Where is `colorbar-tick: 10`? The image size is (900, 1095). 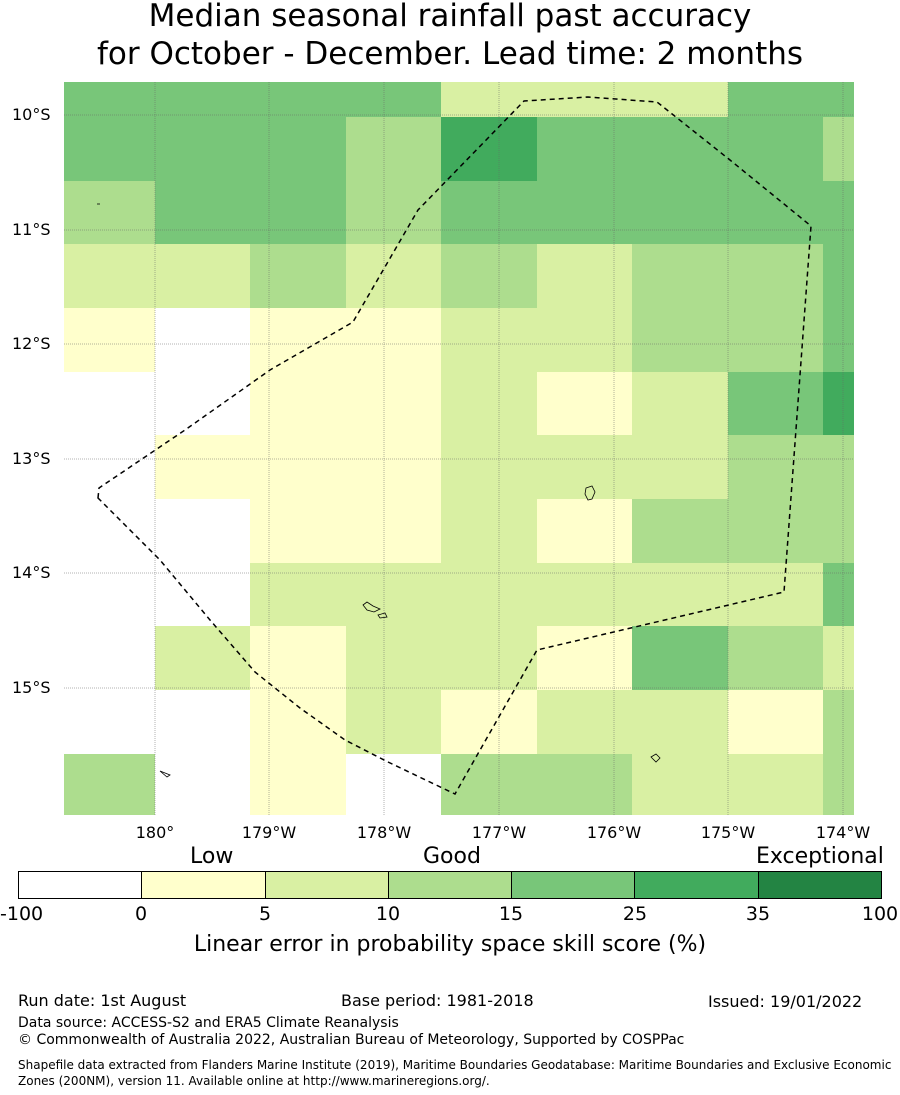
colorbar-tick: 10 is located at coordinates (388, 914).